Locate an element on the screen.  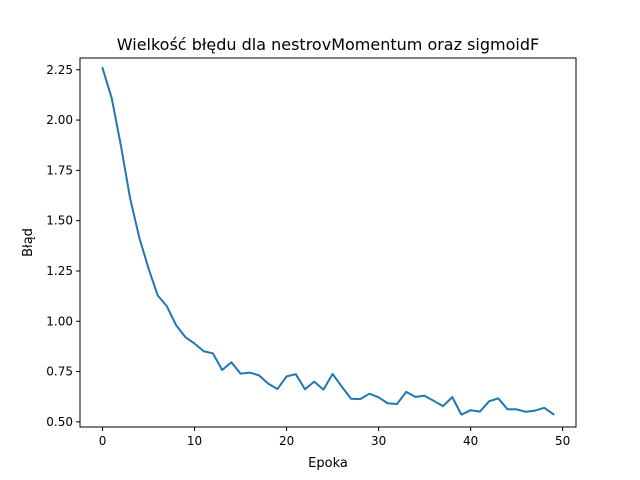
x-tick-label: 40 is located at coordinates (470, 441).